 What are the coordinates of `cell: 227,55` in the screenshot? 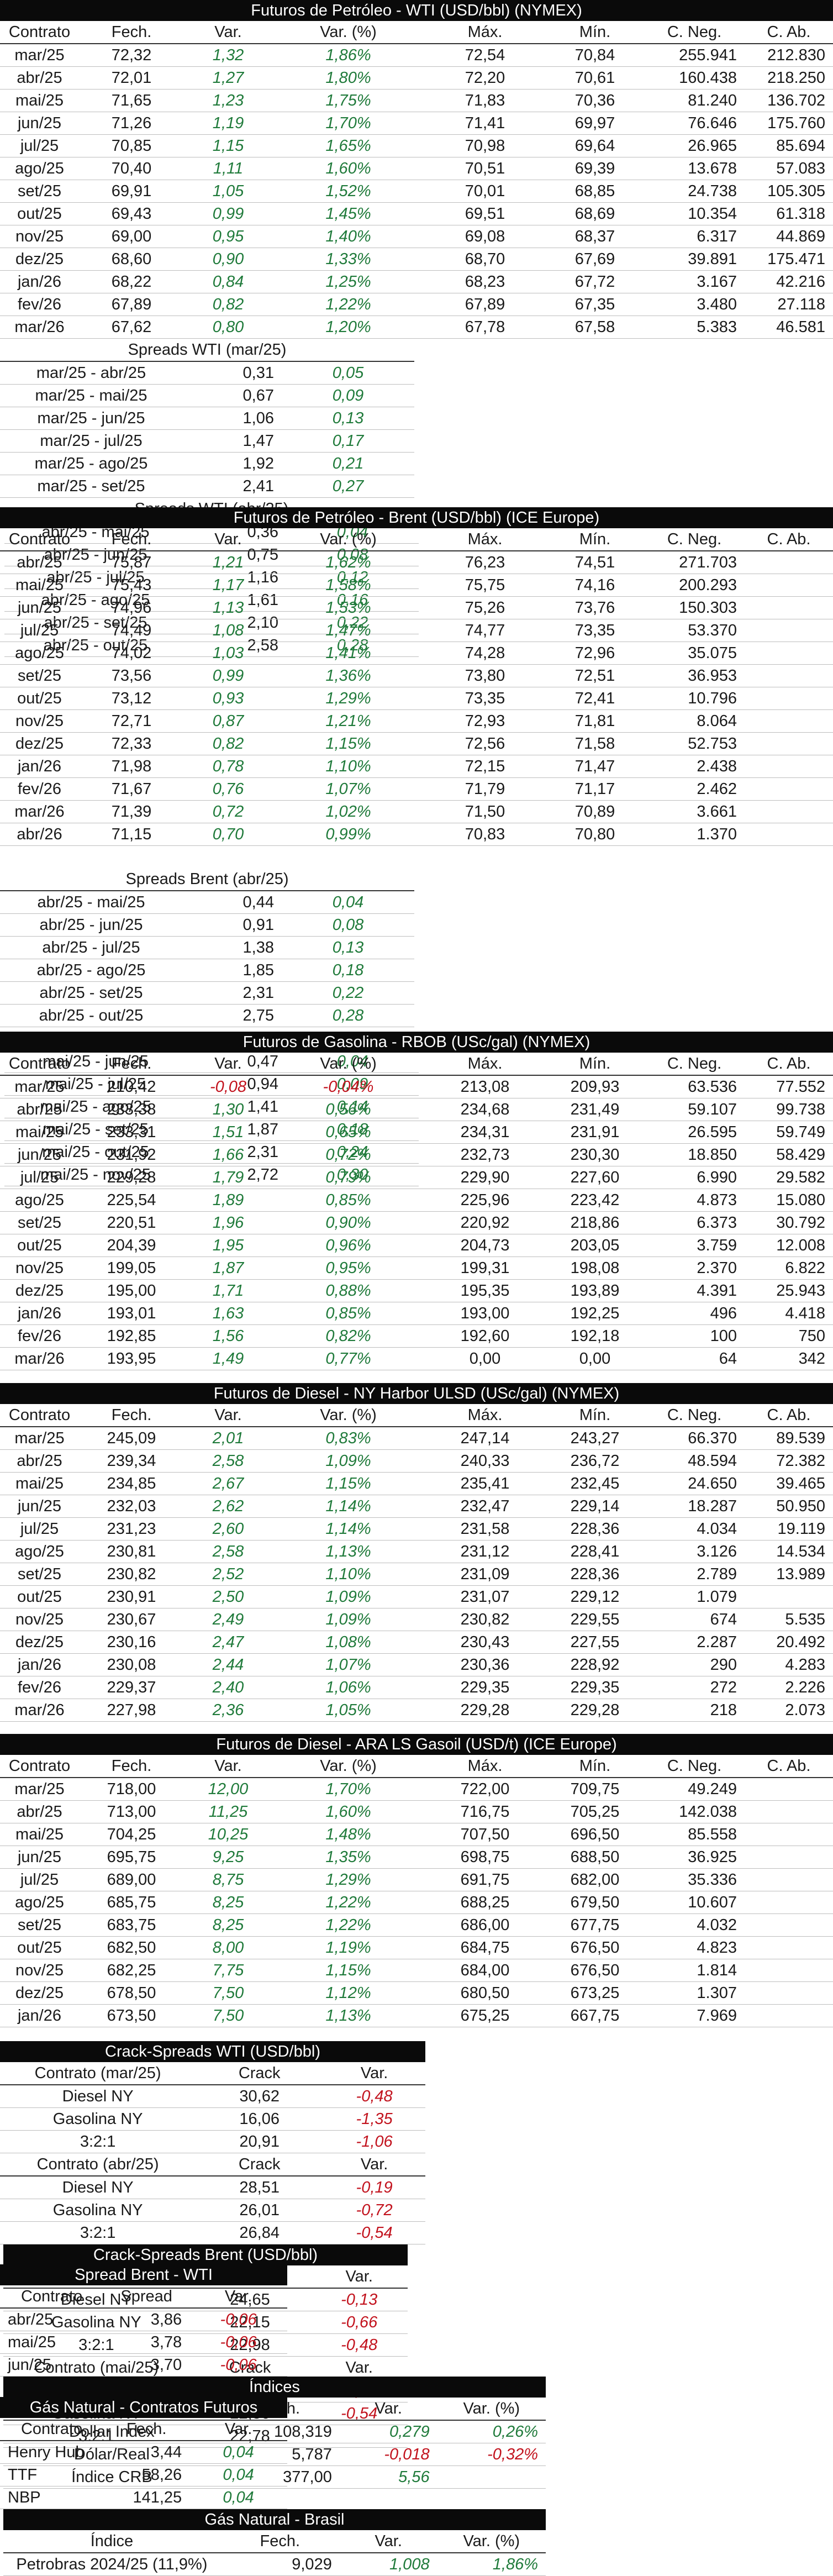 It's located at (595, 1642).